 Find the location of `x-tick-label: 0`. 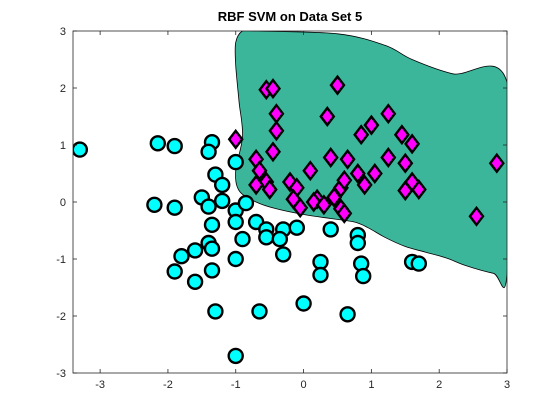

x-tick-label: 0 is located at coordinates (304, 385).